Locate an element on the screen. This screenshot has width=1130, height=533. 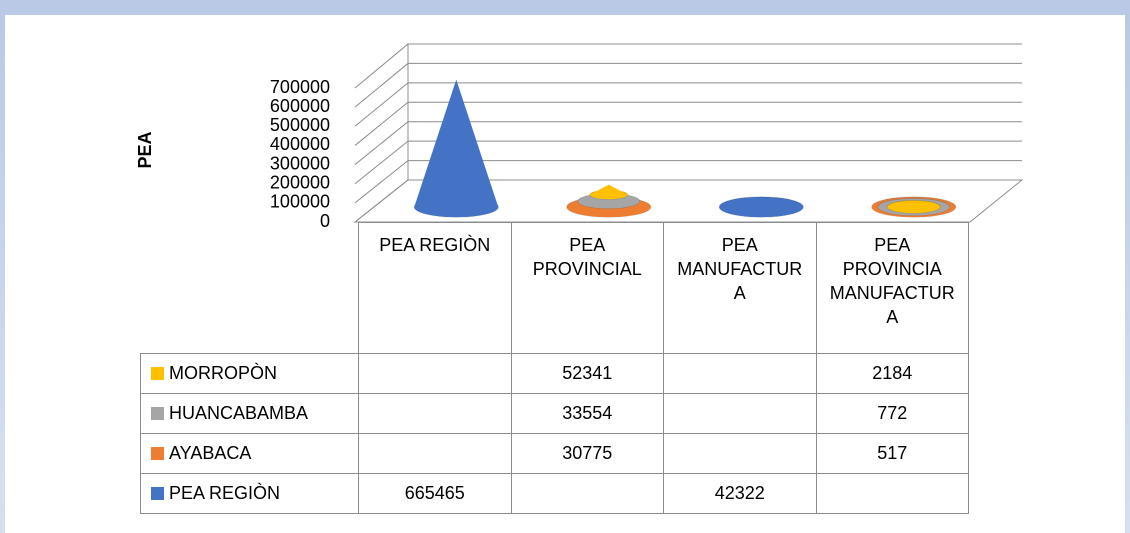
table-cell: 772 is located at coordinates (892, 413).